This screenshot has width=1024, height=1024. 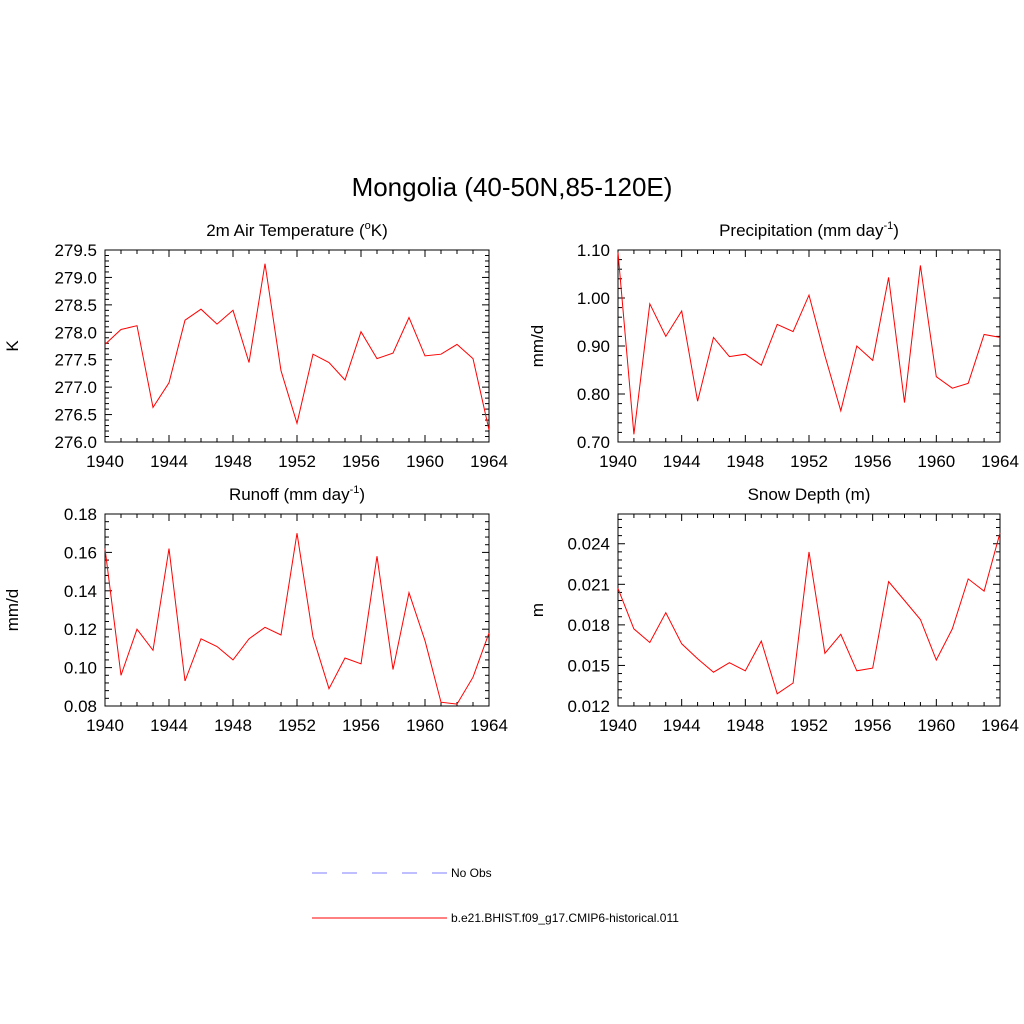 What do you see at coordinates (593, 346) in the screenshot?
I see `y-tick-label: 0.90` at bounding box center [593, 346].